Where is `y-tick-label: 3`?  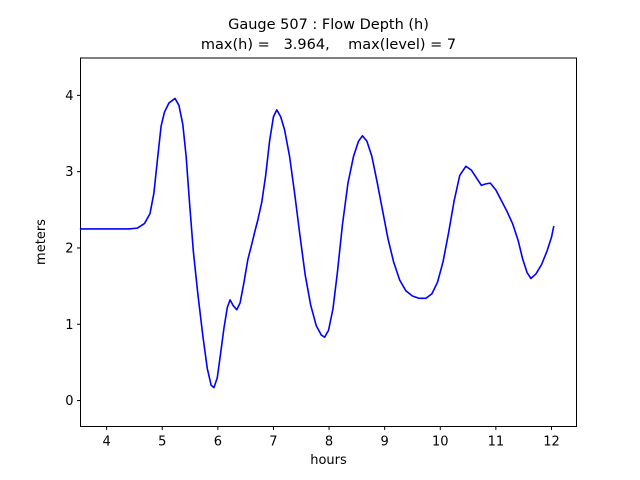 y-tick-label: 3 is located at coordinates (69, 172).